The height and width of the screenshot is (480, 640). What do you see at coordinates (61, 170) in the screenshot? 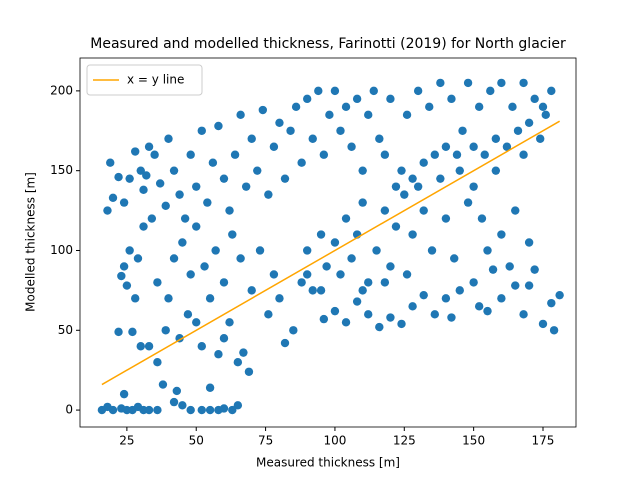
I see `y-tick-label: 150` at bounding box center [61, 170].